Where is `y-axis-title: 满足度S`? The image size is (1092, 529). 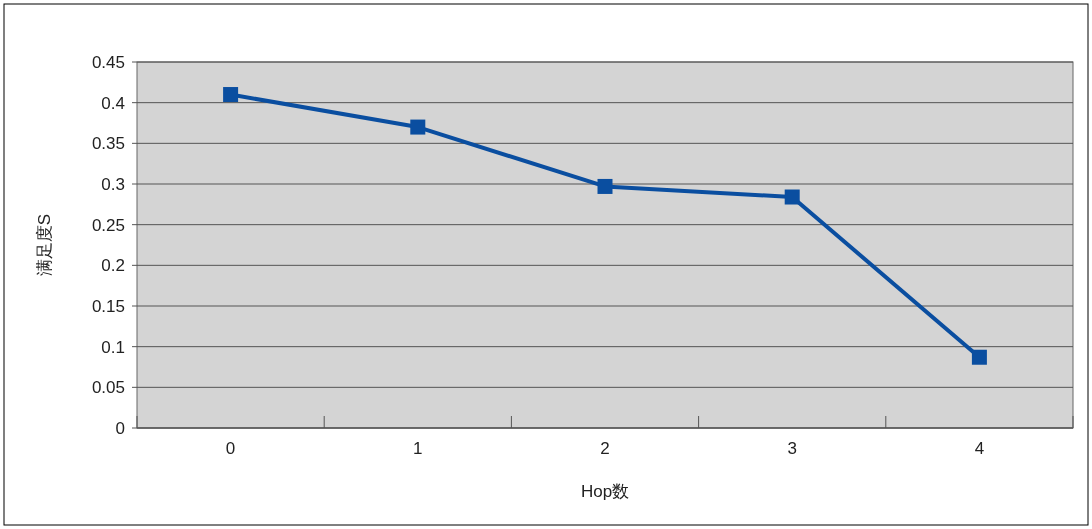
y-axis-title: 满足度S is located at coordinates (44, 245).